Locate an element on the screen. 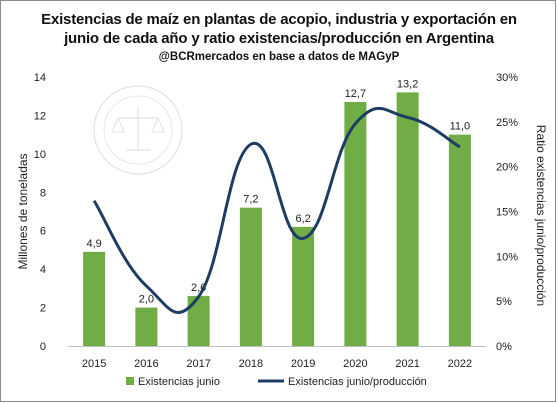 The image size is (558, 404). y2-tick-label: 5% is located at coordinates (504, 302).